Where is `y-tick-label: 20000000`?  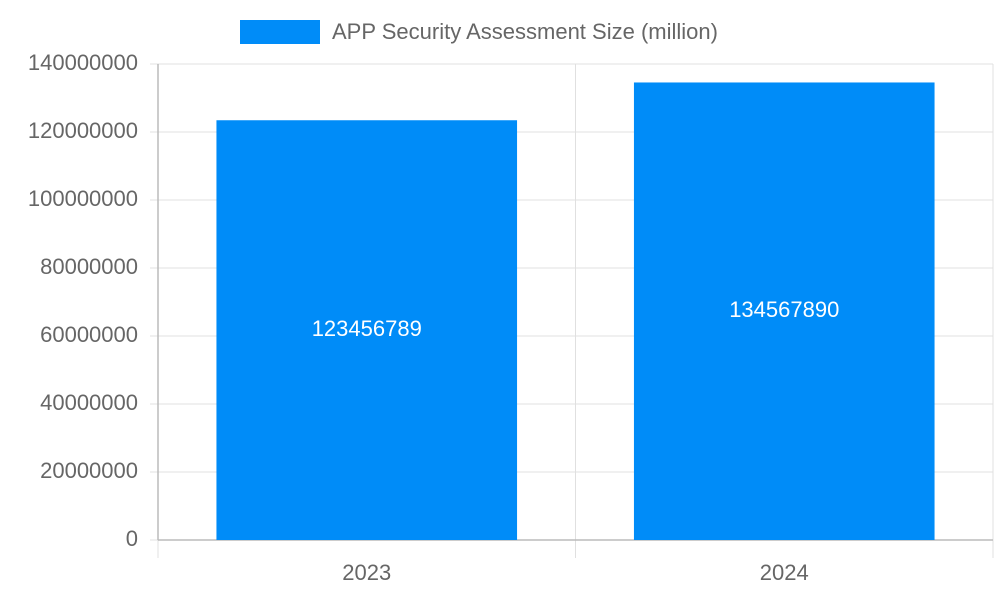 y-tick-label: 20000000 is located at coordinates (89, 470).